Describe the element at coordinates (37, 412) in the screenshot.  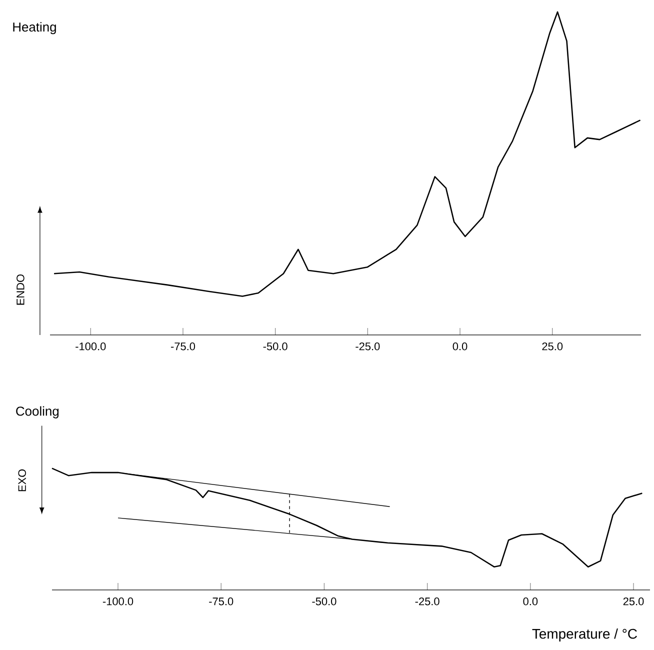
I see `chart-title: Cooling` at that location.